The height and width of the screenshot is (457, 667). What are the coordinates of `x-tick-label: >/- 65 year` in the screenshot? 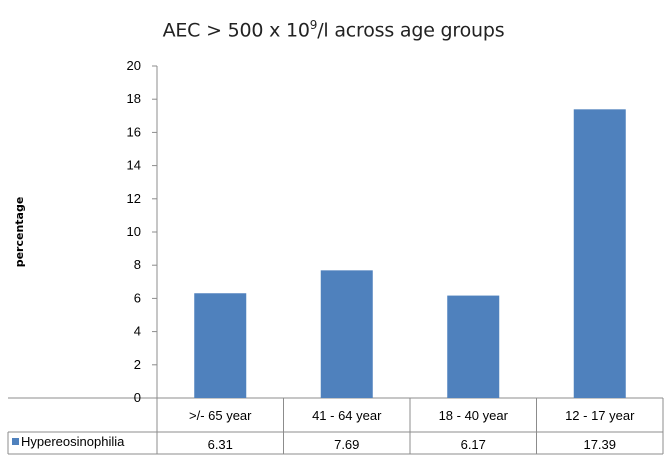 It's located at (220, 415).